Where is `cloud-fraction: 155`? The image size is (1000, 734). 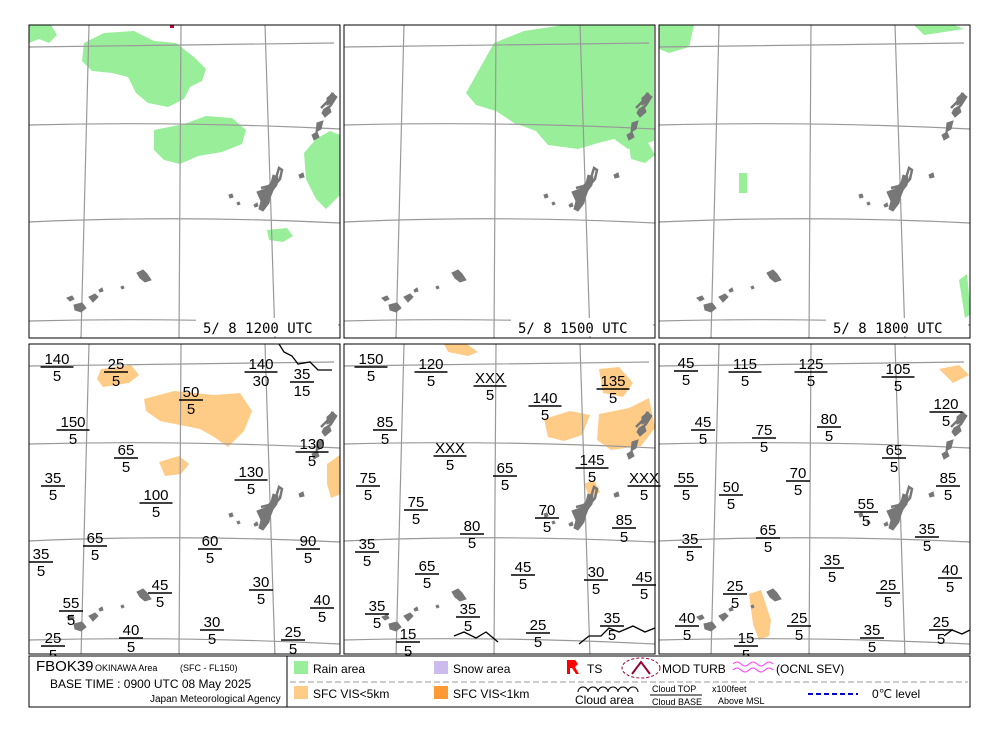
cloud-fraction: 155 is located at coordinates (408, 643).